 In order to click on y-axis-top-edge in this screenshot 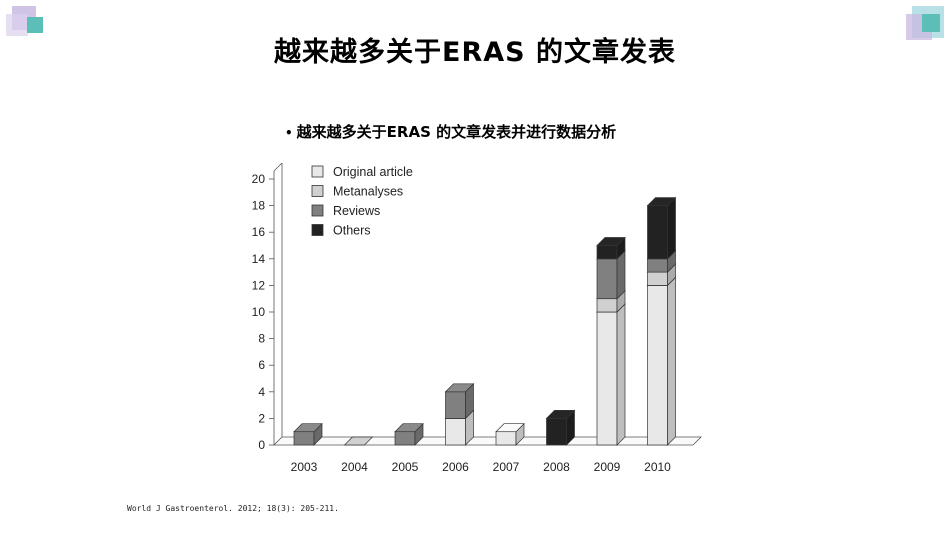, I will do `click(278, 167)`.